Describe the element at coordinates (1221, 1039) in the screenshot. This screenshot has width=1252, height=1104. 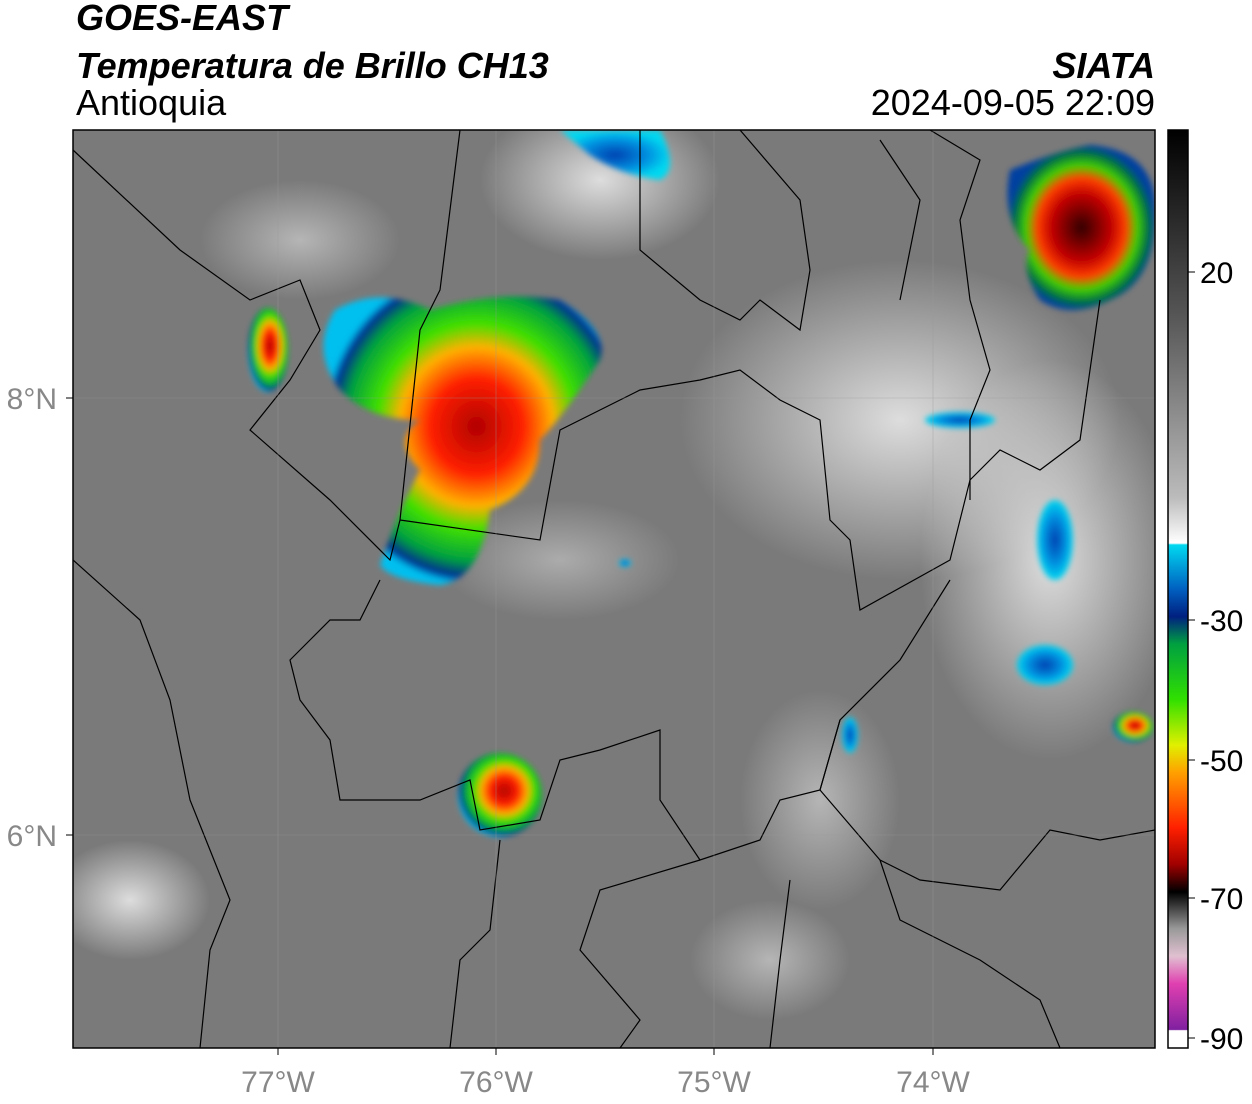
I see `colorbar-tick-label: -90` at that location.